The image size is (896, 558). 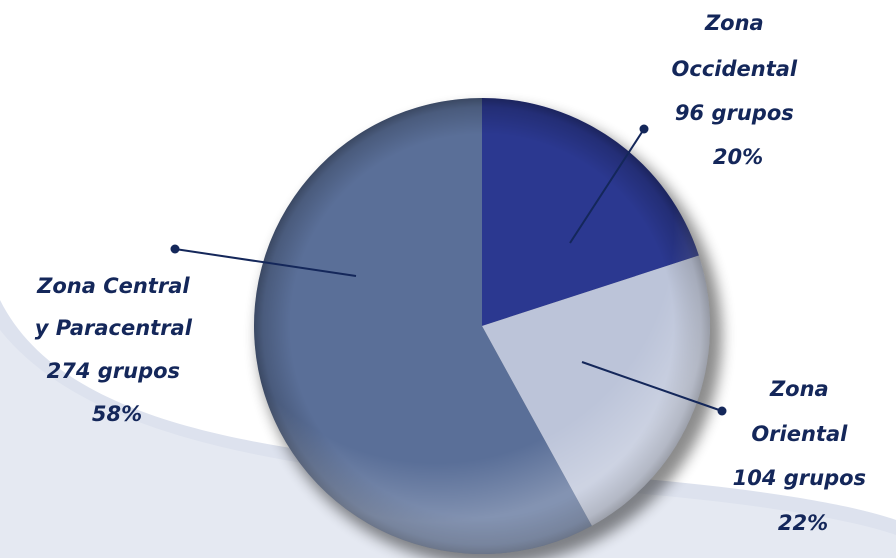 What do you see at coordinates (799, 478) in the screenshot?
I see `slice-label-line: 104 grupos` at bounding box center [799, 478].